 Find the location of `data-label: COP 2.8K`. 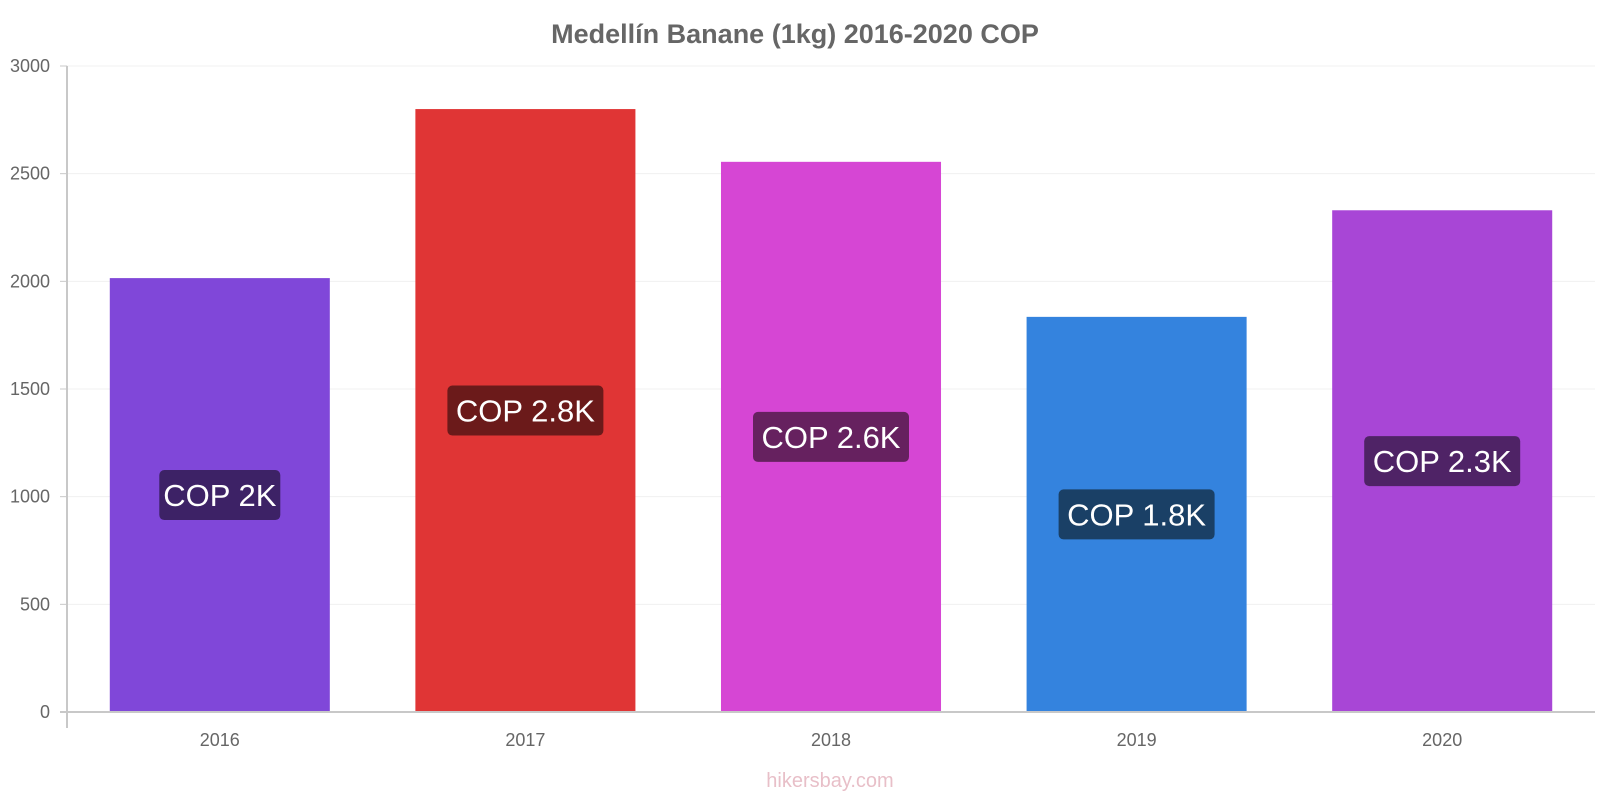

data-label: COP 2.8K is located at coordinates (525, 411).